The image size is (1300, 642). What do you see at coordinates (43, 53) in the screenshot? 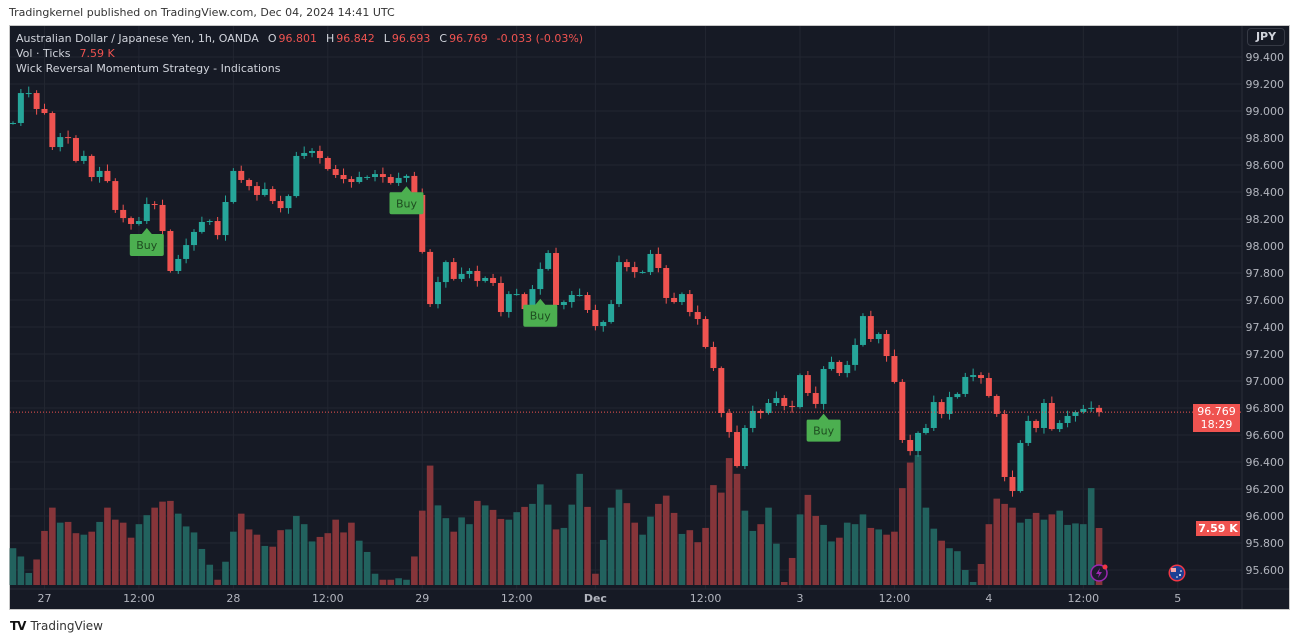
I see `volume-label: Vol · Ticks` at bounding box center [43, 53].